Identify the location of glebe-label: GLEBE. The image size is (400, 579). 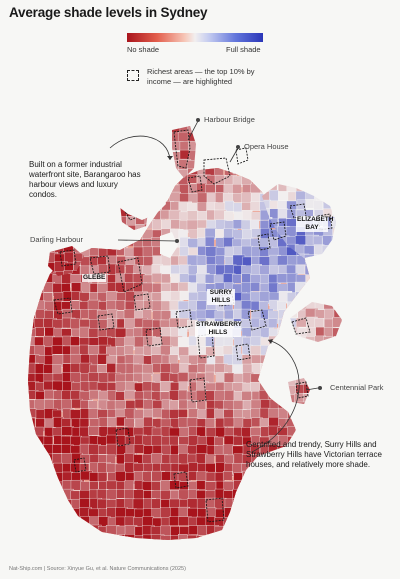
(94, 278).